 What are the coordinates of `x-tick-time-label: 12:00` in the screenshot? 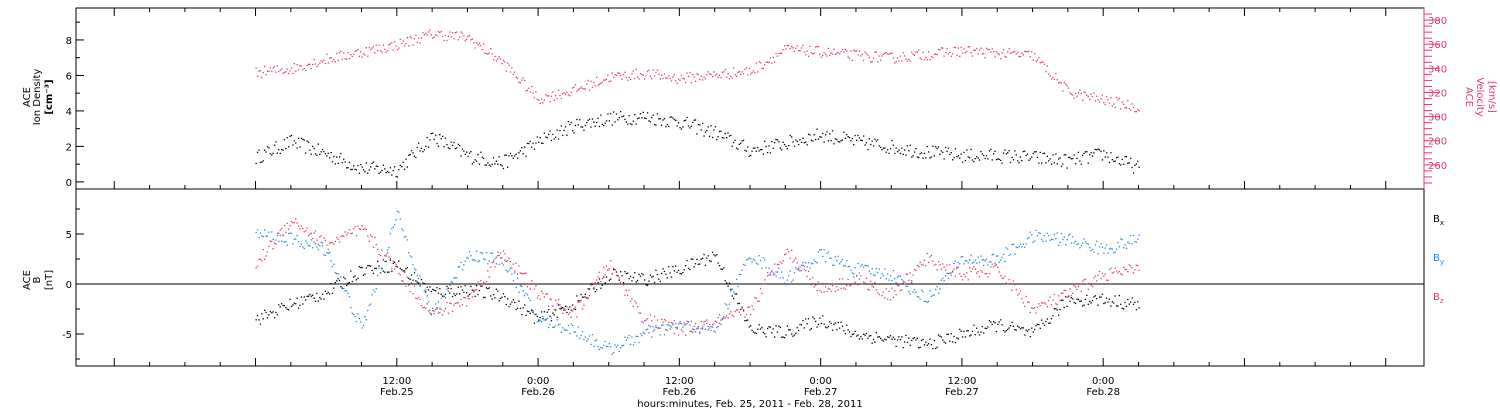 It's located at (396, 381).